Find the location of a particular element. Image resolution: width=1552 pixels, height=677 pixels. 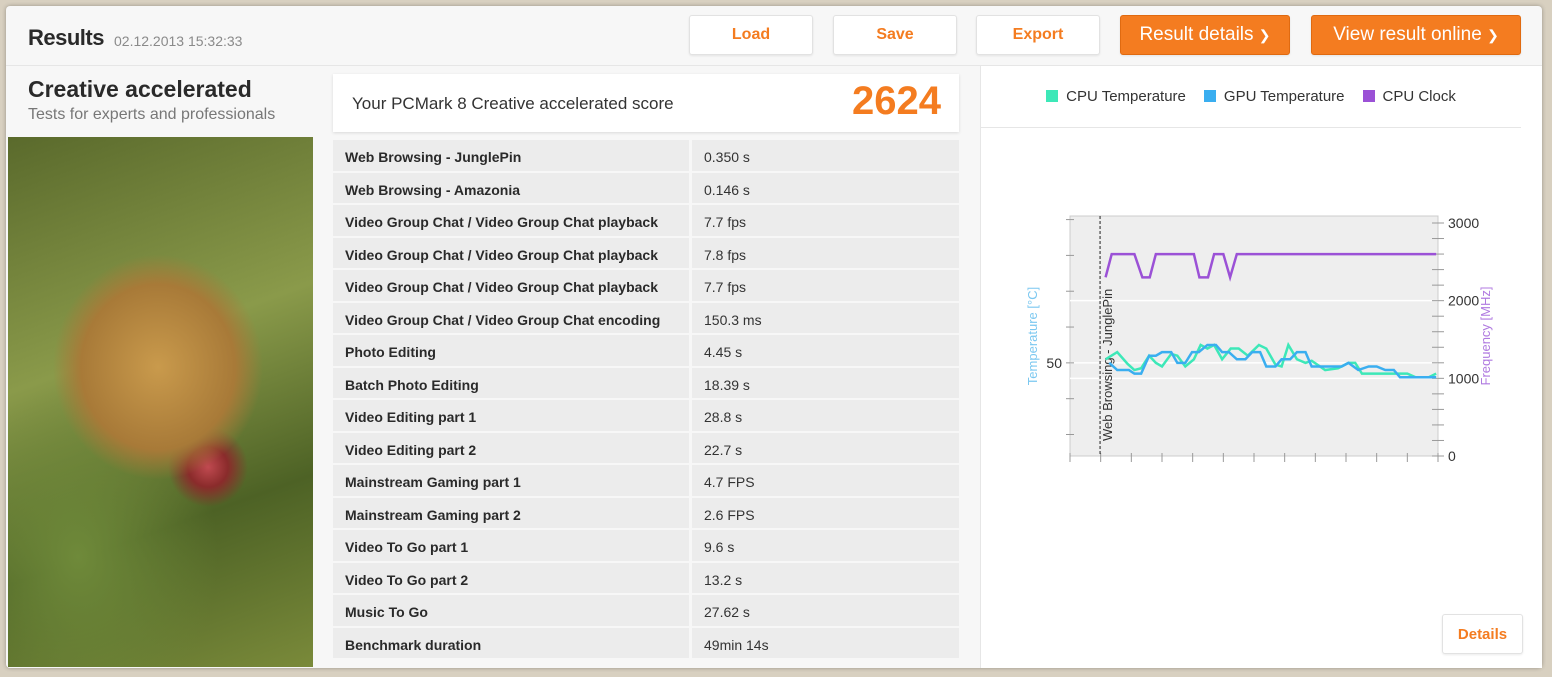

result-value: 0.350 s is located at coordinates (825, 155).